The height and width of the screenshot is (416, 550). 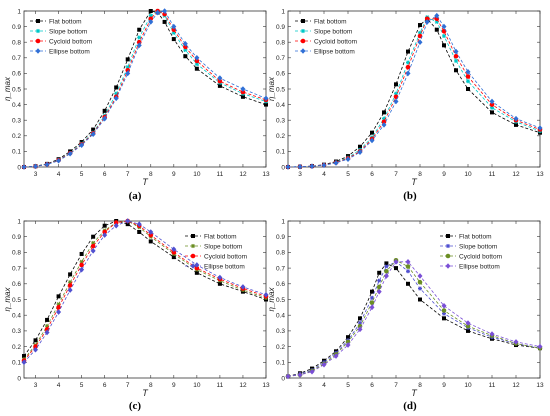 I want to click on legend-label: Cycloid bottom, so click(x=70, y=41).